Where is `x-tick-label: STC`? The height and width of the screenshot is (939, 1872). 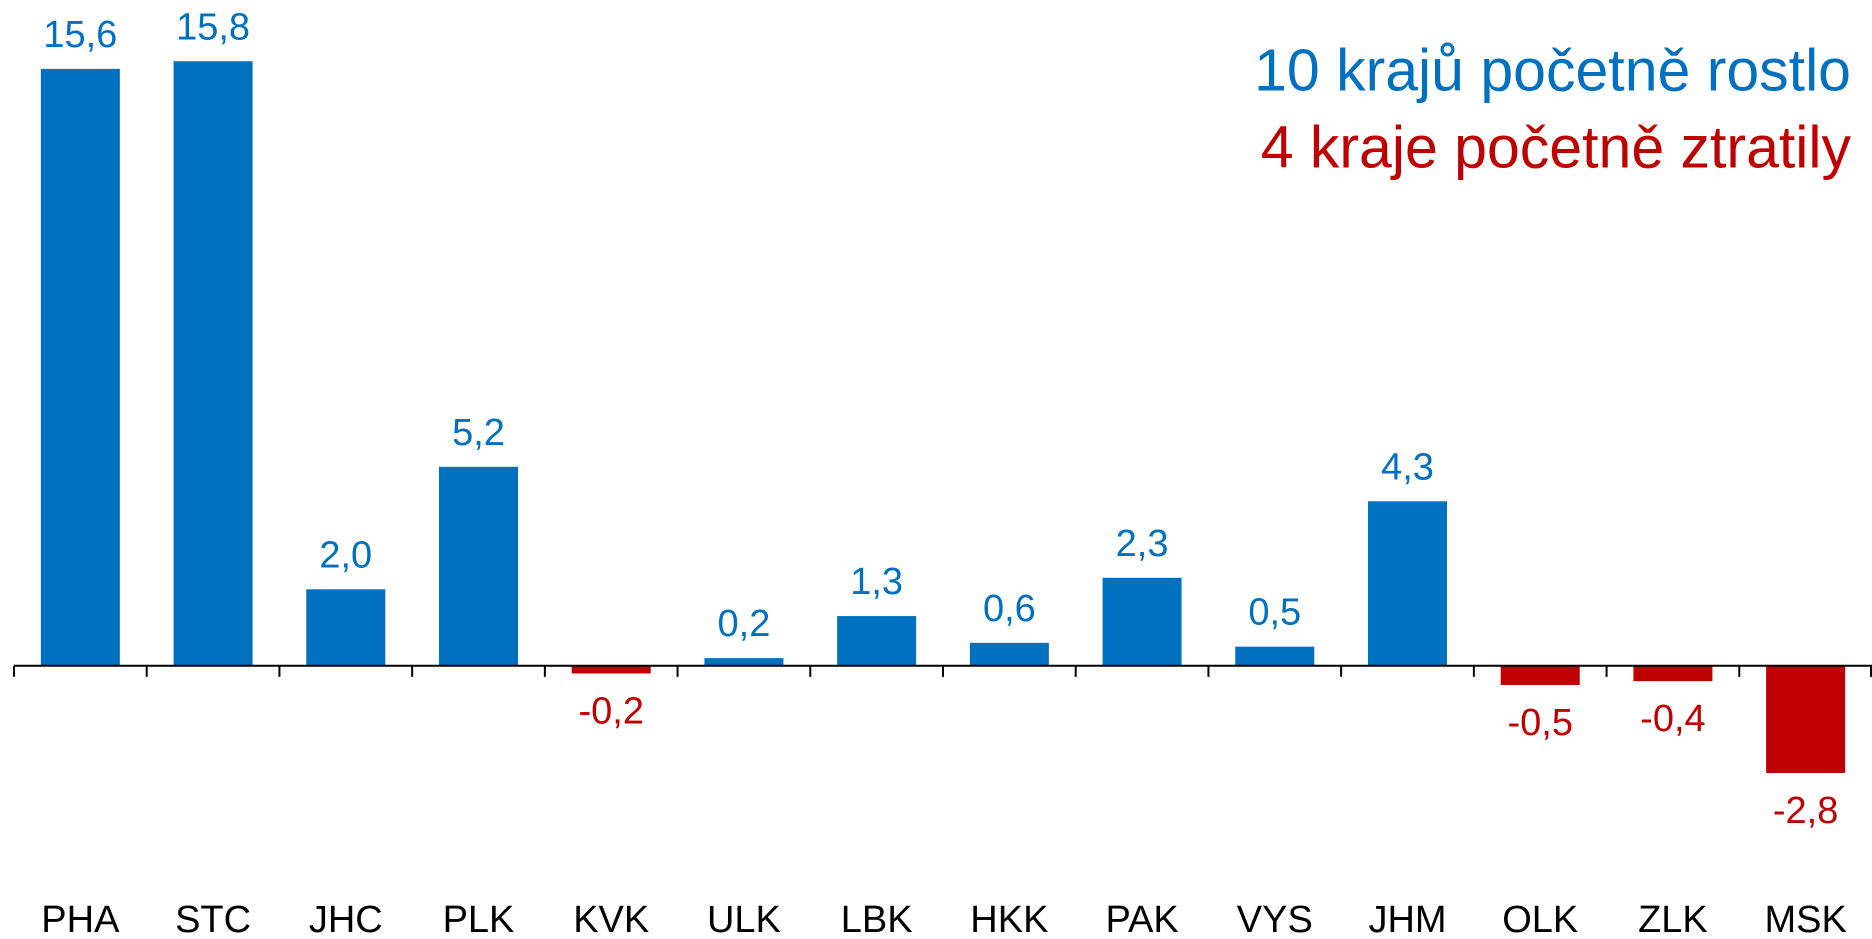 x-tick-label: STC is located at coordinates (213, 919).